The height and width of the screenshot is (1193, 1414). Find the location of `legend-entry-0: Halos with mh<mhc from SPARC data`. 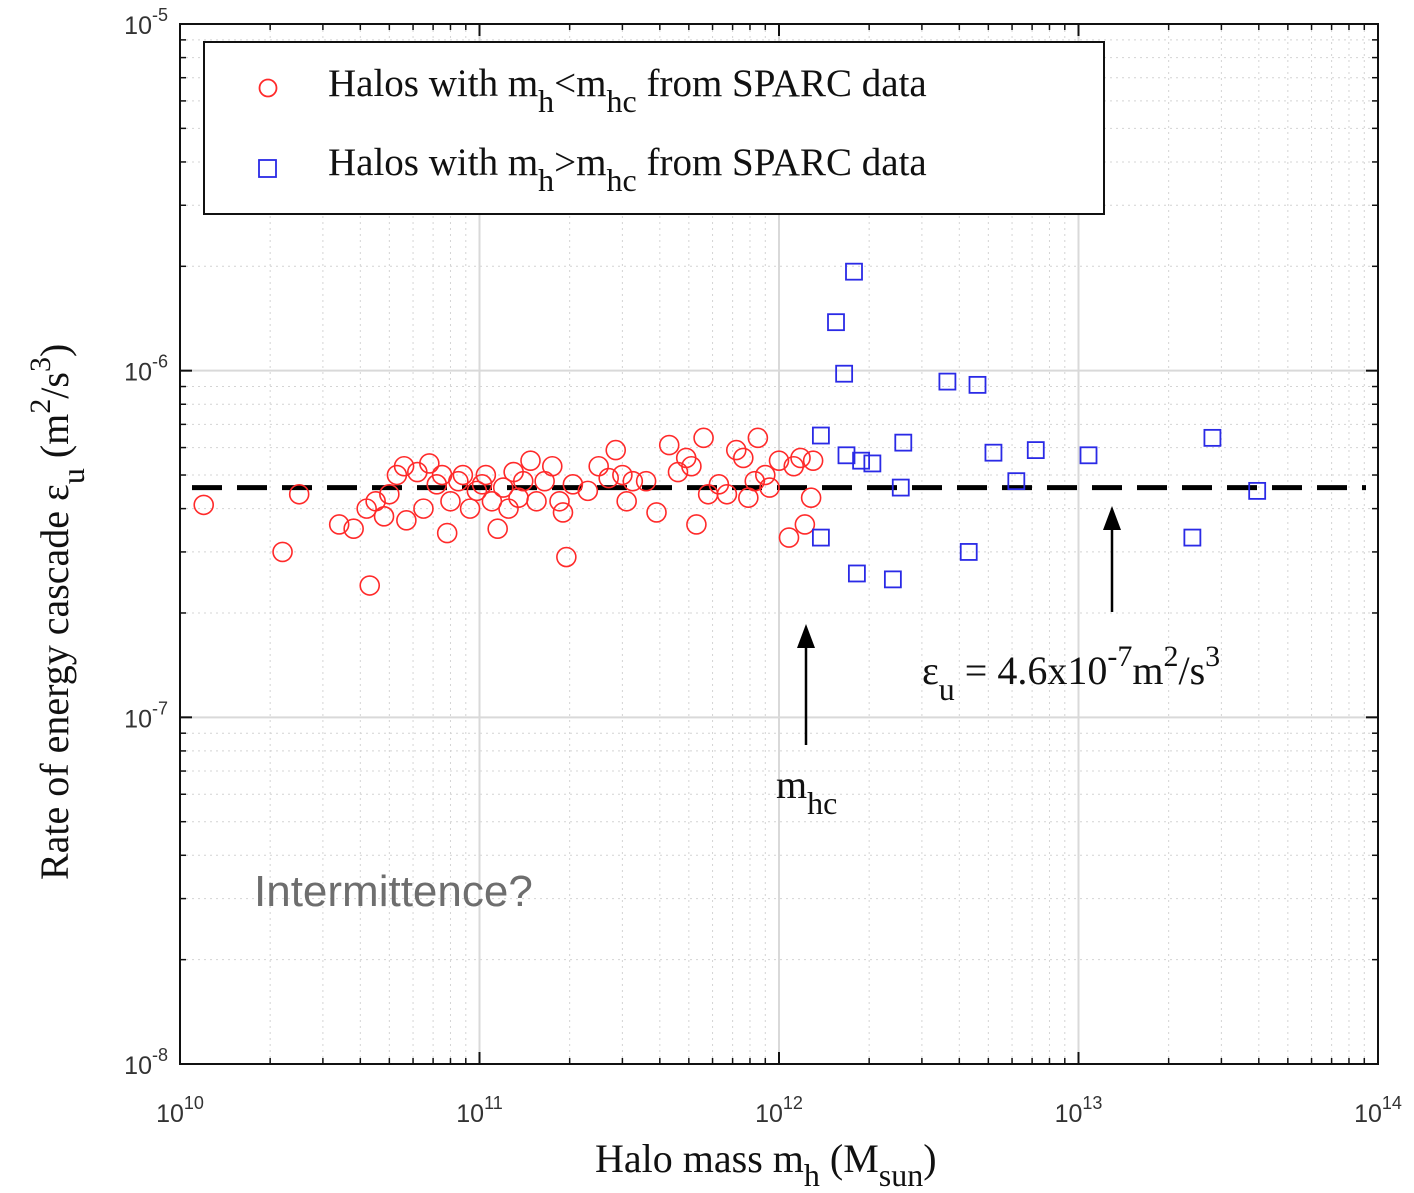

legend-entry-0: Halos with mh<mhc from SPARC data is located at coordinates (627, 90).